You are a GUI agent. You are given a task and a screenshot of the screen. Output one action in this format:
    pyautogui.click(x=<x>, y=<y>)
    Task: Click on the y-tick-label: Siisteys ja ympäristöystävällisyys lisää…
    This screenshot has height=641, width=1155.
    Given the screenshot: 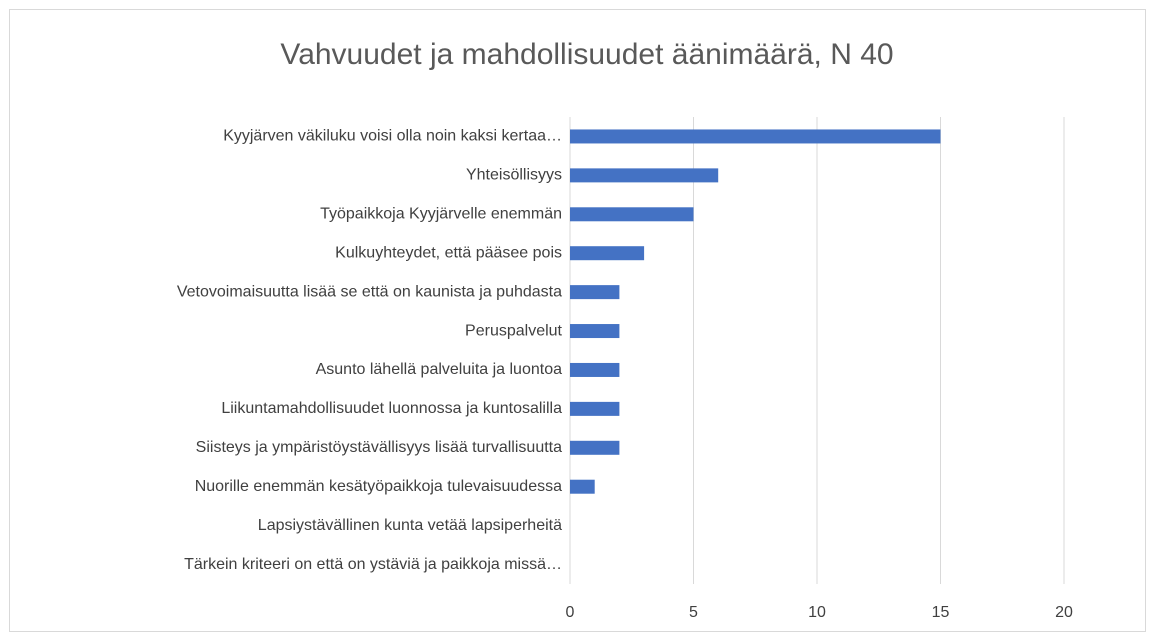 What is the action you would take?
    pyautogui.click(x=379, y=447)
    